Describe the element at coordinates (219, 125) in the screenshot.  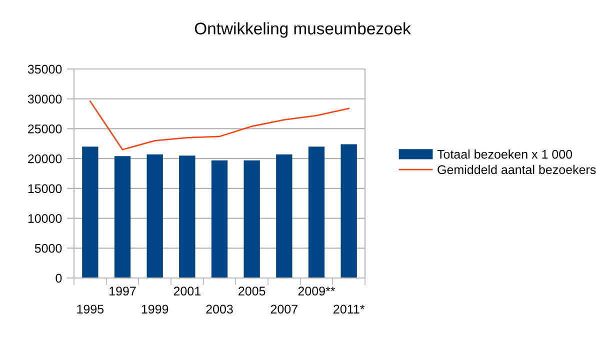
I see `line-series` at that location.